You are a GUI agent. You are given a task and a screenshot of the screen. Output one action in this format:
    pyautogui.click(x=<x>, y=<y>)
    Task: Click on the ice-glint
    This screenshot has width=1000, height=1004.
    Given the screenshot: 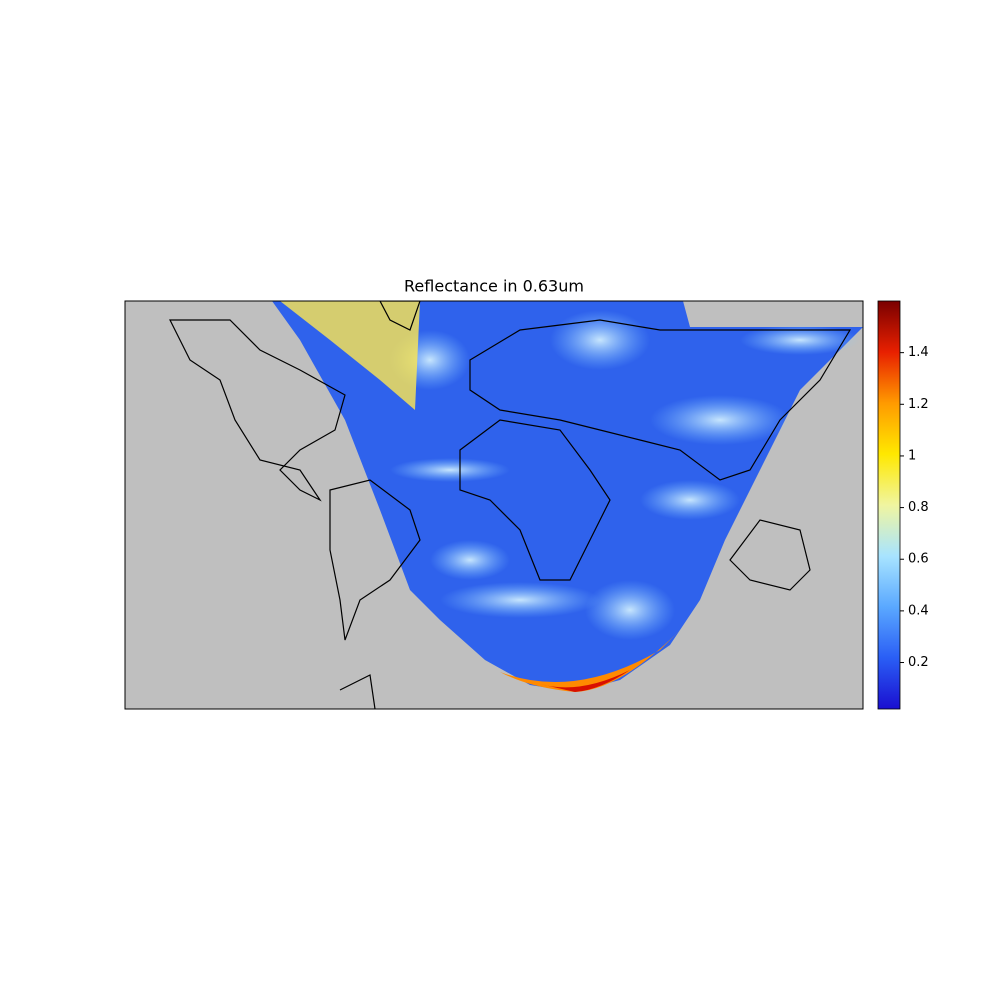 What is the action you would take?
    pyautogui.click(x=590, y=661)
    